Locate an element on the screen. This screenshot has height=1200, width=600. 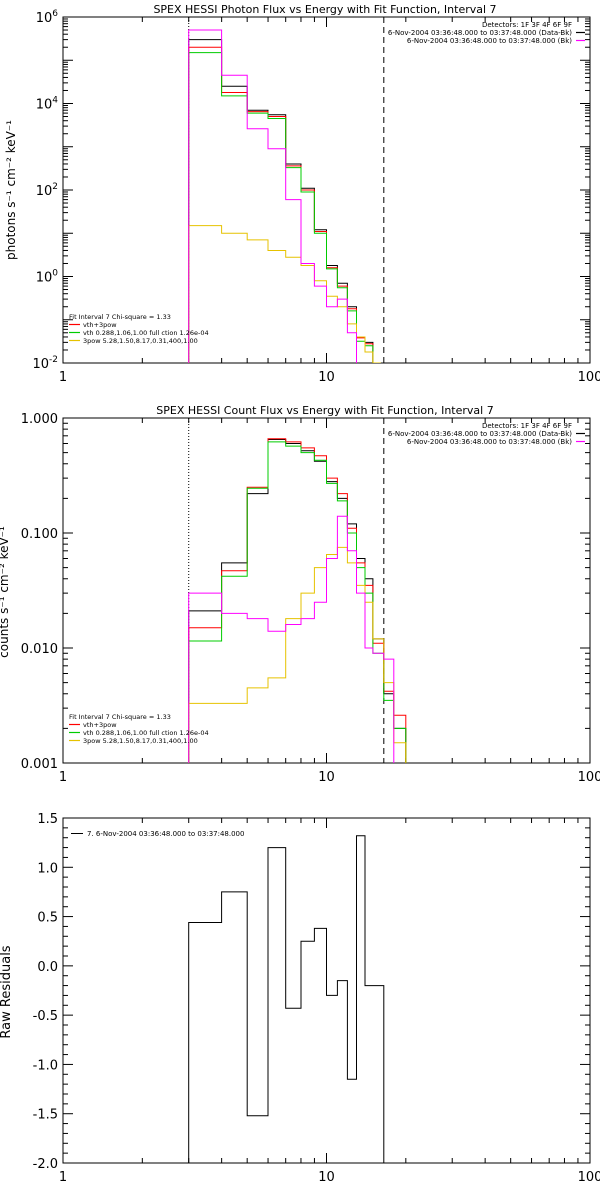
y-tick-exponent: 2 is located at coordinates (55, 187).